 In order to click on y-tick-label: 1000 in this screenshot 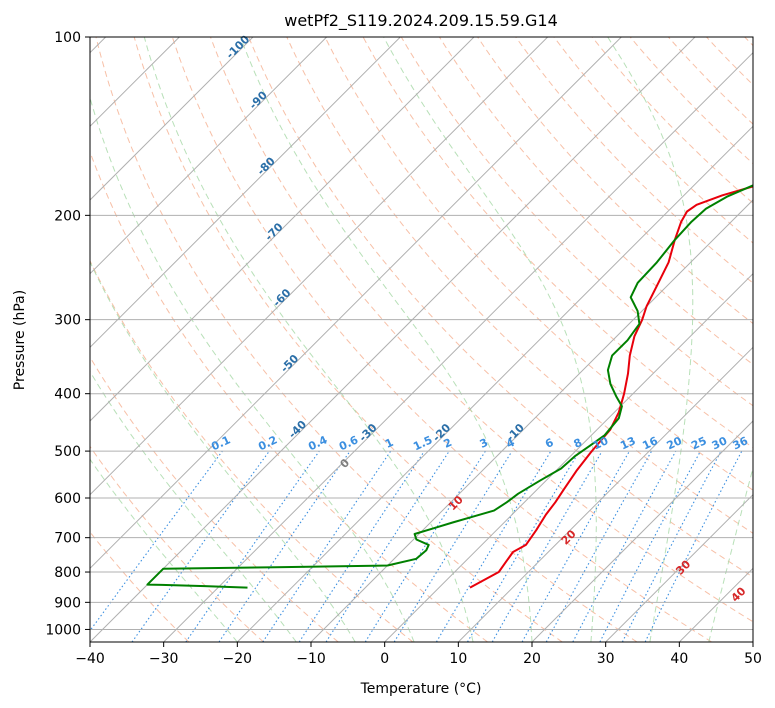, I will do `click(63, 630)`.